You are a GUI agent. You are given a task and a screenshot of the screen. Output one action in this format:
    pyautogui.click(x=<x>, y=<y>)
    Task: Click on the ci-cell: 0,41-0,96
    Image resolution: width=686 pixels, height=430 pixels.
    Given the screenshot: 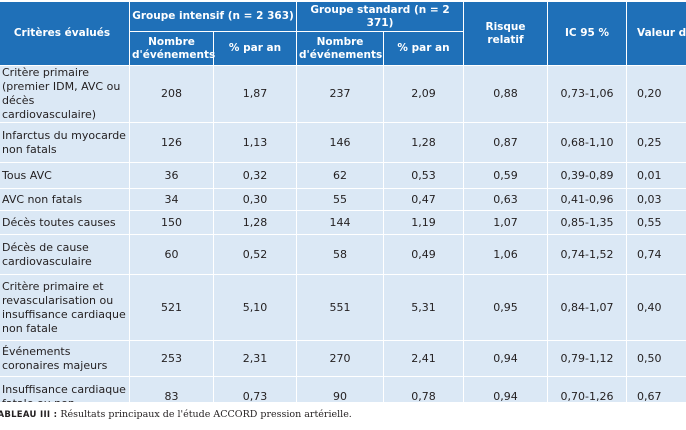 What is the action you would take?
    pyautogui.click(x=587, y=199)
    